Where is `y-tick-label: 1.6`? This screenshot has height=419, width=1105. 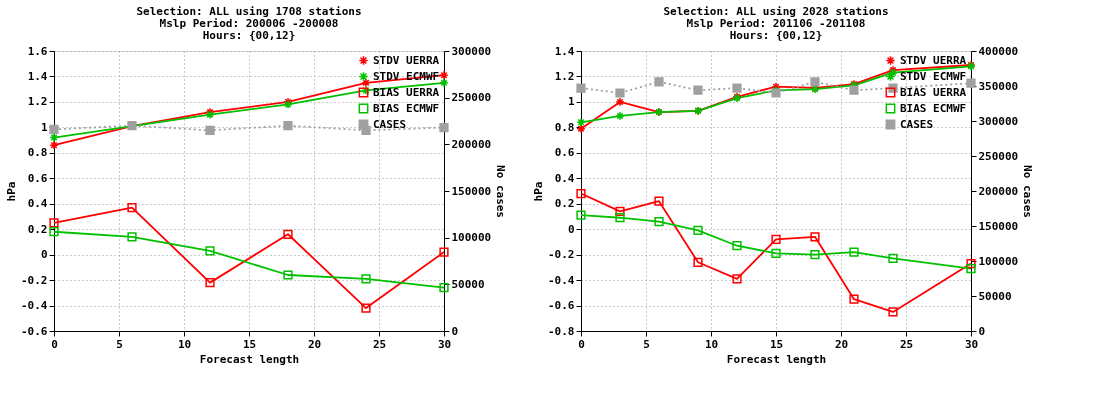
y-tick-label: 1.6 is located at coordinates (37, 51).